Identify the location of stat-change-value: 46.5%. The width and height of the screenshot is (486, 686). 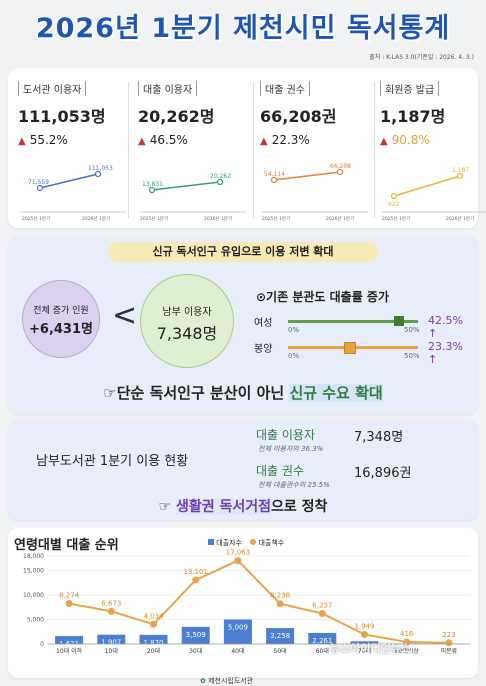
(169, 140).